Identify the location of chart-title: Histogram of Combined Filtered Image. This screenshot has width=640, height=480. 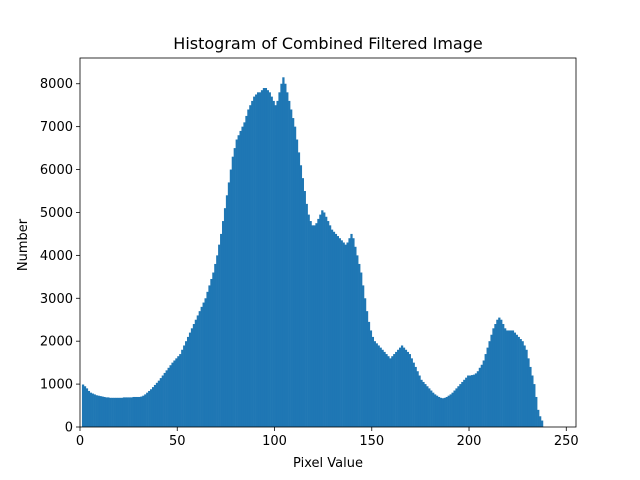
(327, 43).